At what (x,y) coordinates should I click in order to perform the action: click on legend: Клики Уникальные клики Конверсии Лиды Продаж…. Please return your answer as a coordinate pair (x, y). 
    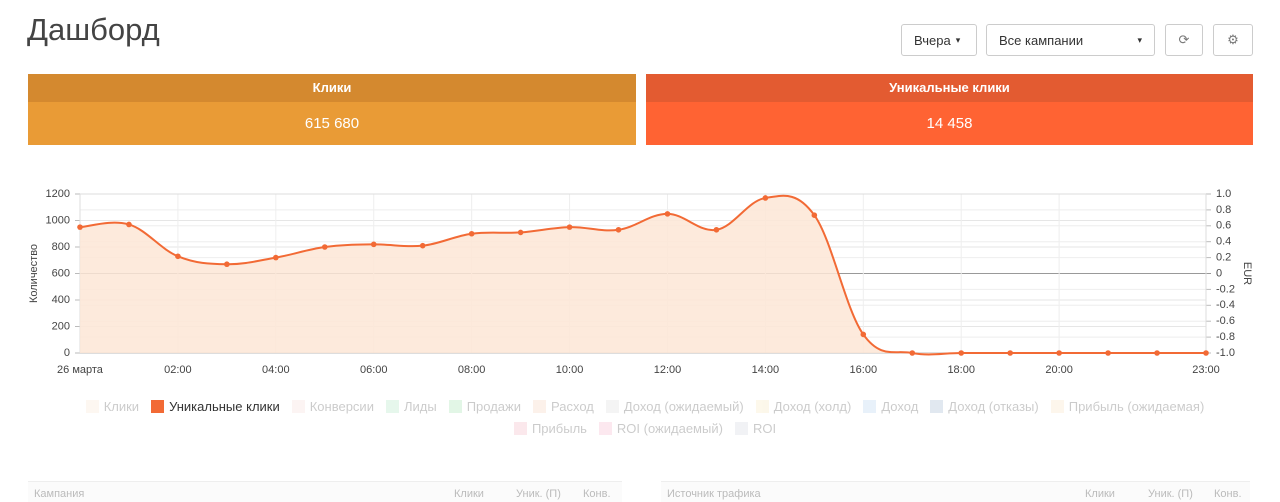
    Looking at the image, I should click on (645, 417).